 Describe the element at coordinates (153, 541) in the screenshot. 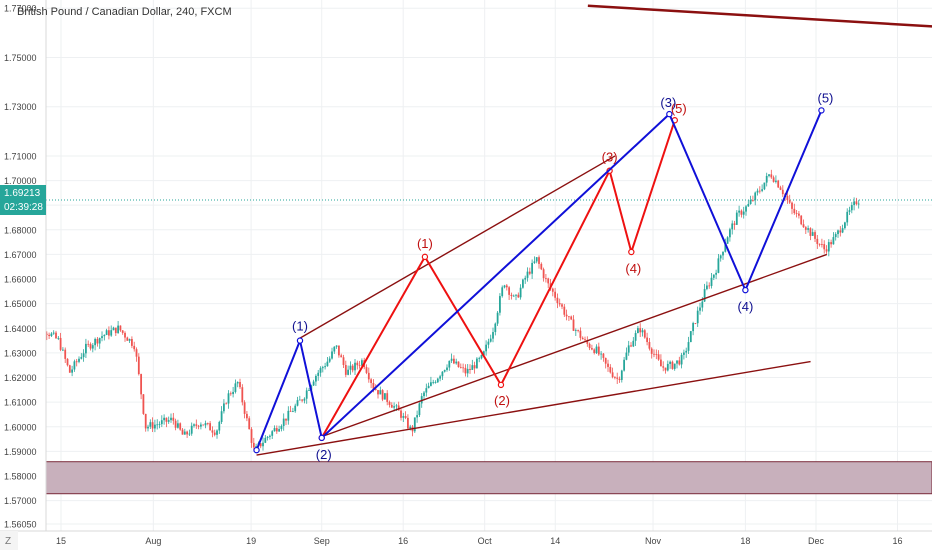

I see `time-tick-label: Aug` at that location.